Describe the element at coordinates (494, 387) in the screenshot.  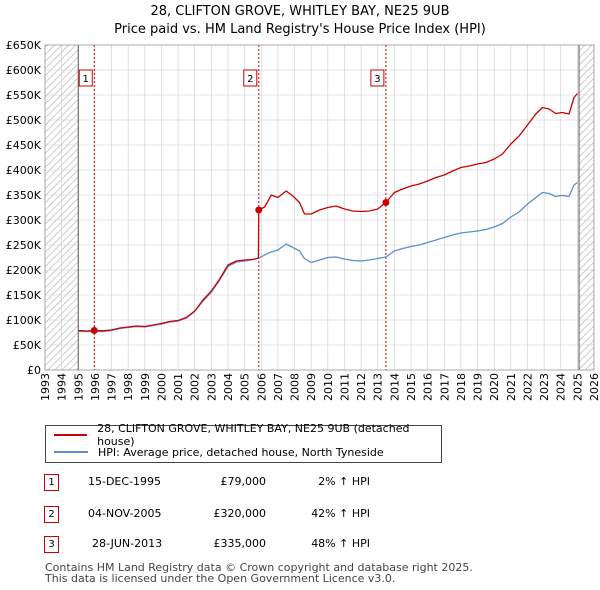
I see `x-tick-label: 2020` at that location.